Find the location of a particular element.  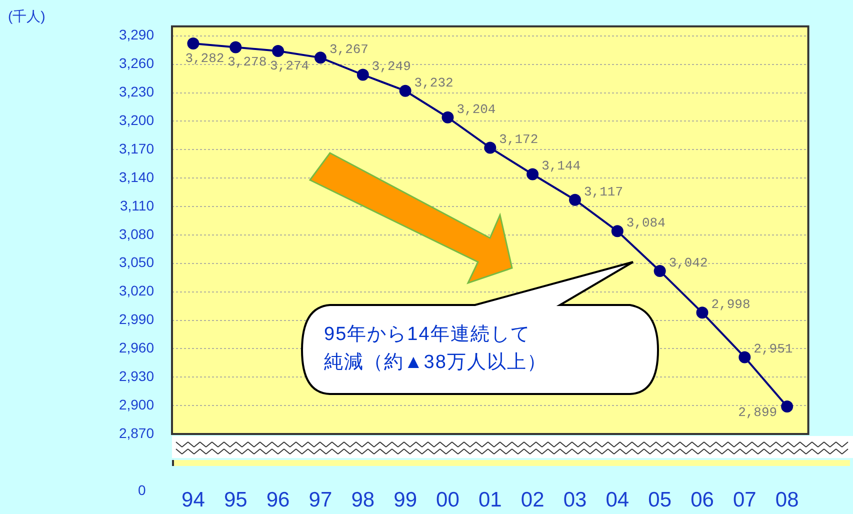

x-tick-label: 94 is located at coordinates (194, 500).